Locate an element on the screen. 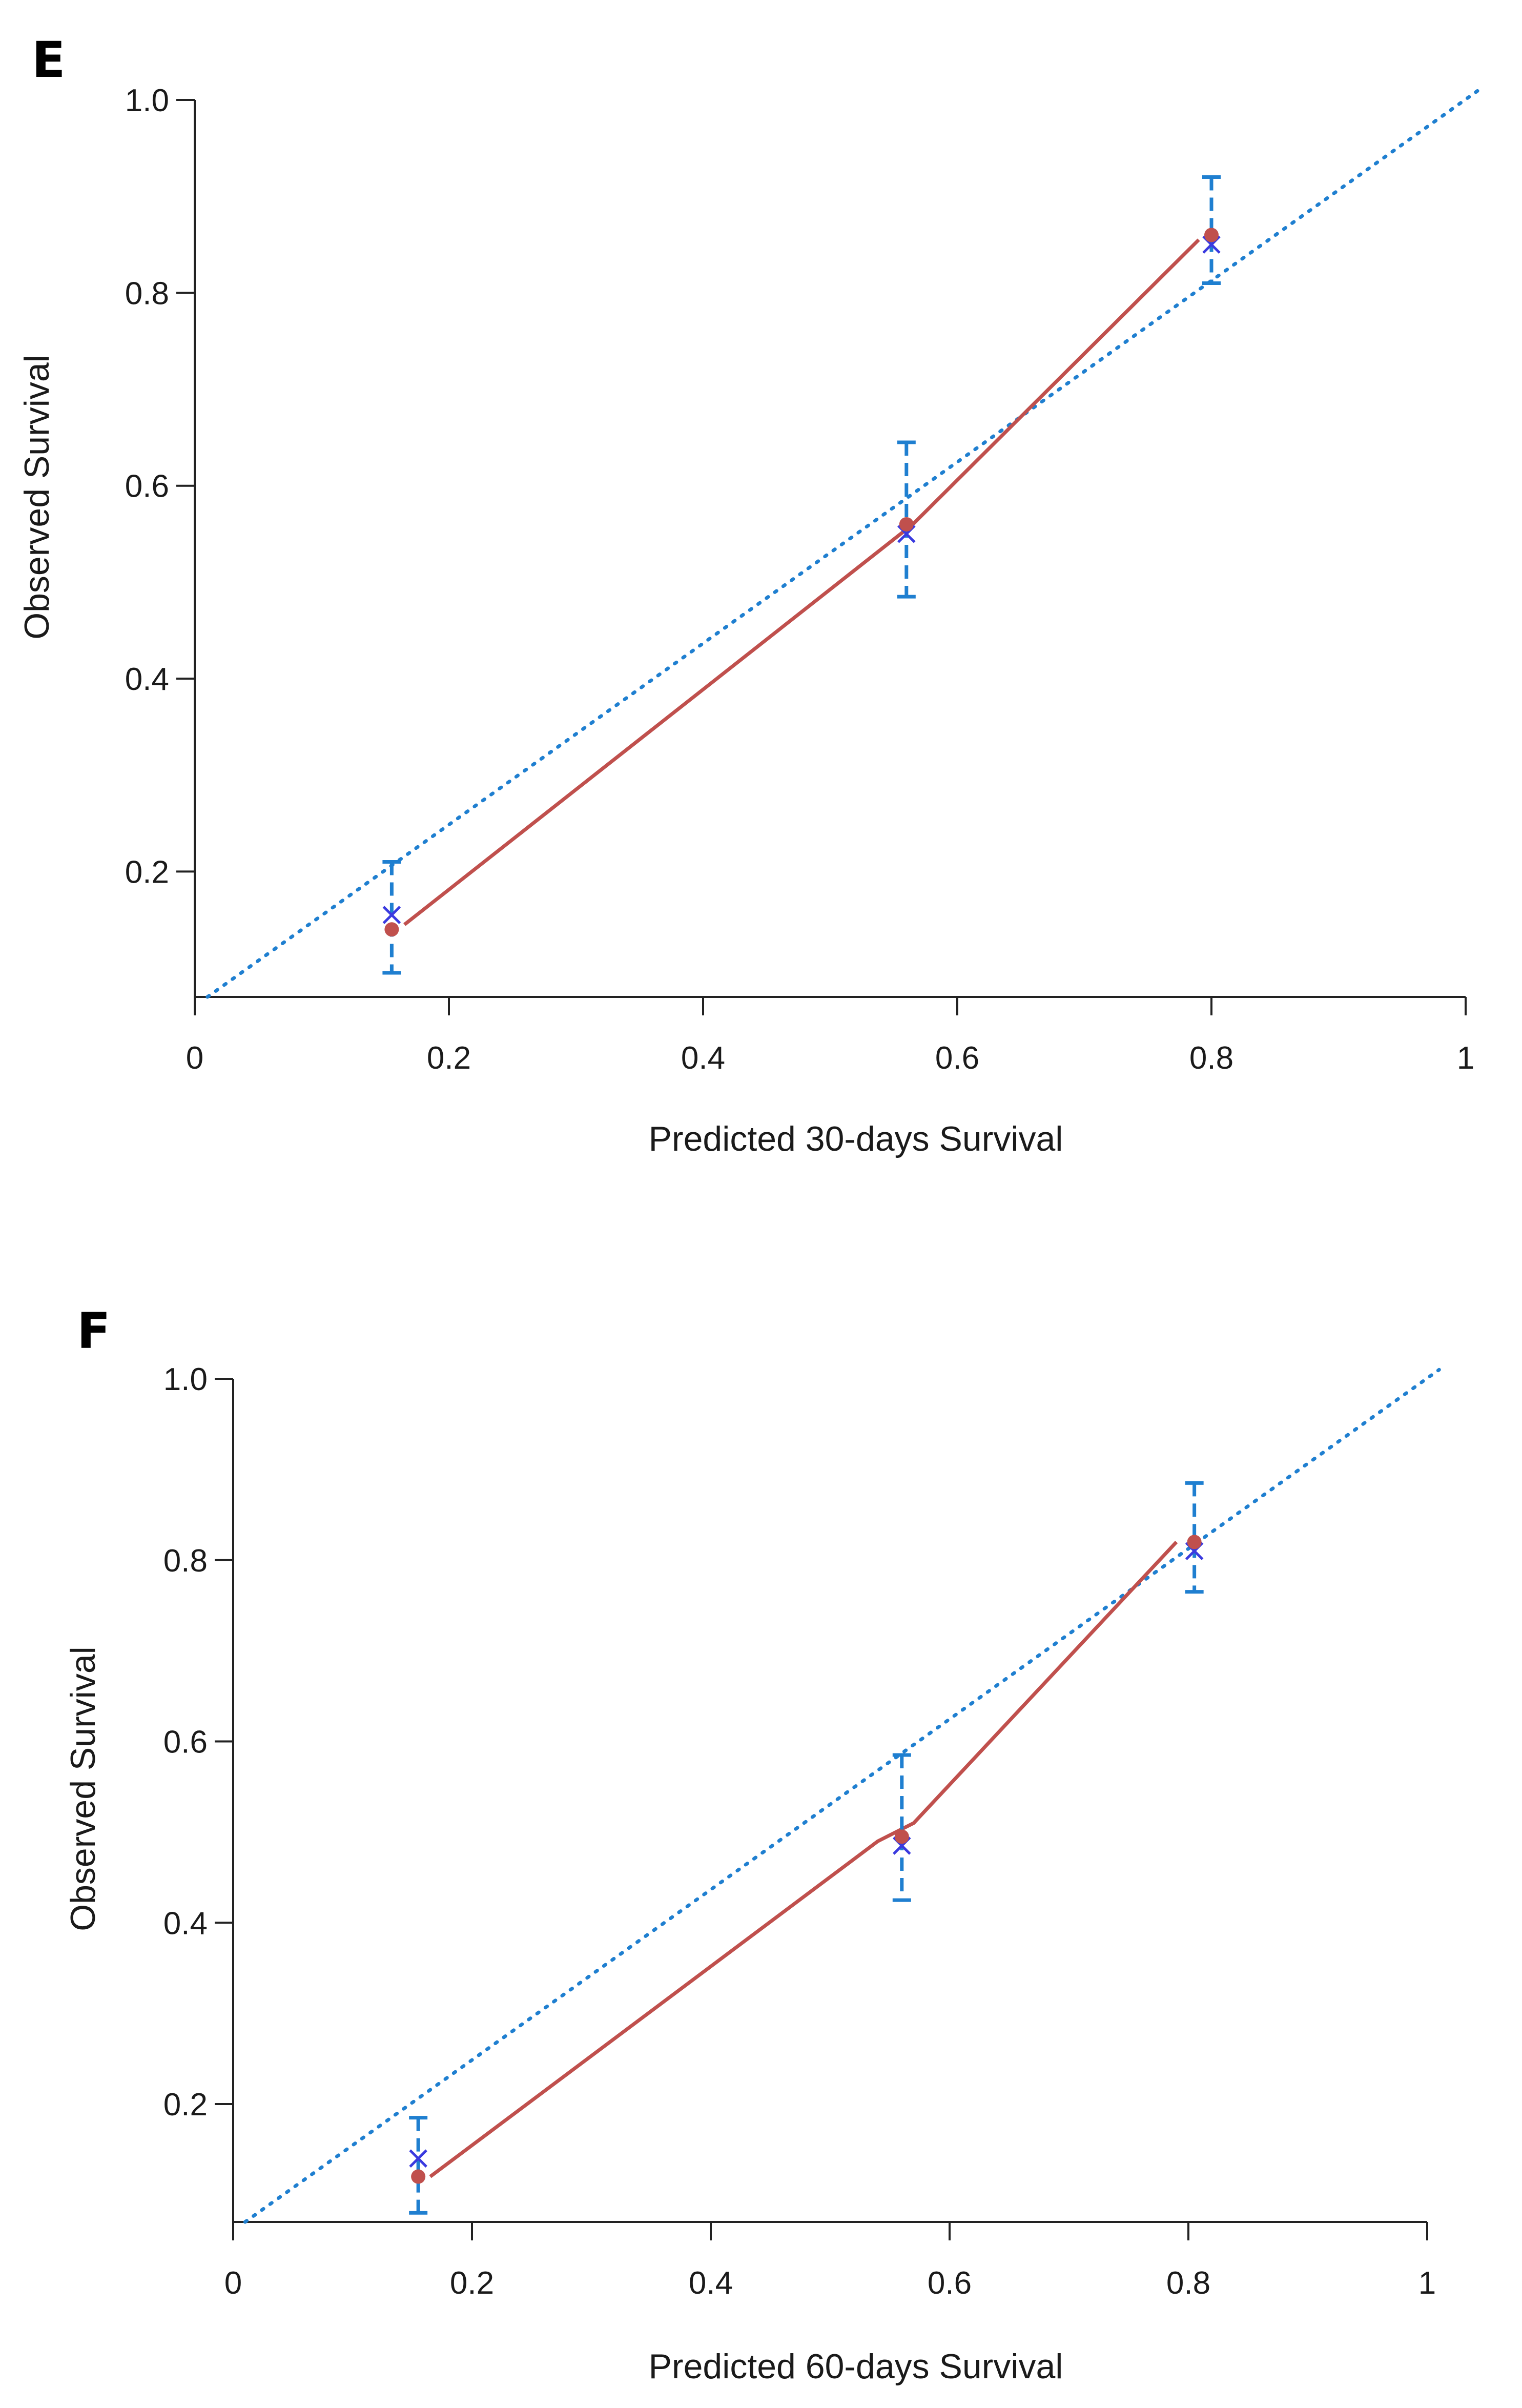 This screenshot has height=2408, width=1522. panel-label: E is located at coordinates (49, 60).